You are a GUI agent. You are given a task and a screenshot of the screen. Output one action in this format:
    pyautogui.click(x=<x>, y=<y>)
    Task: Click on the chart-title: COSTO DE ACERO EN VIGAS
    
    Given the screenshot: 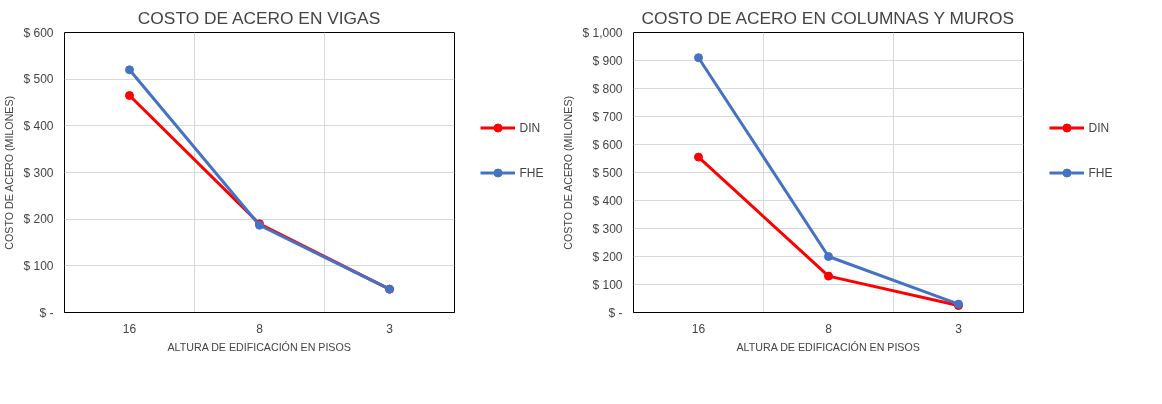 What is the action you would take?
    pyautogui.click(x=259, y=17)
    